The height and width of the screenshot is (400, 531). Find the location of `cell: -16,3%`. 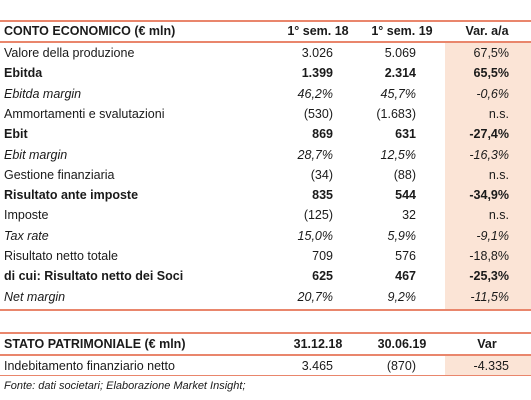

cell: -16,3% is located at coordinates (489, 154).